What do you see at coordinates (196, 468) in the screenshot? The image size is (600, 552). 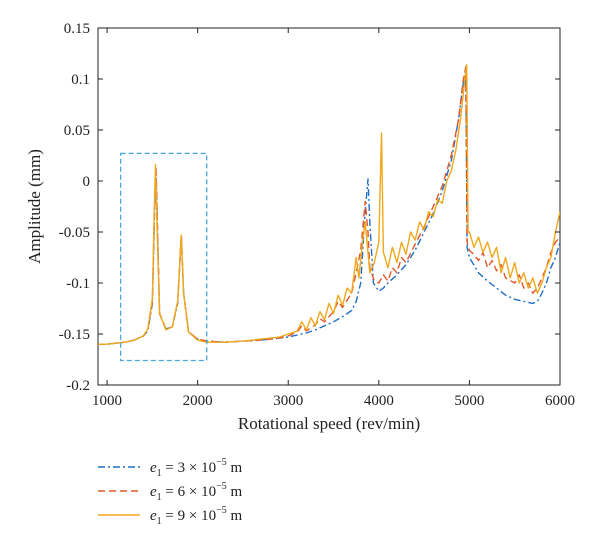 I see `legend-label-1: e1 = 3 × 10−5 m` at bounding box center [196, 468].